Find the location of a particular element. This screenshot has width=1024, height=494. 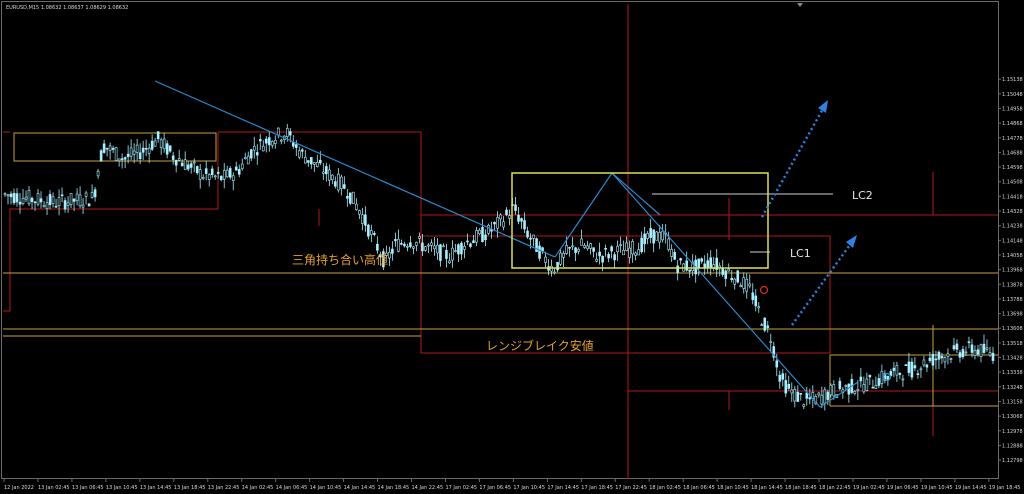

y-tick-label: 1.14688 is located at coordinates (1012, 153).